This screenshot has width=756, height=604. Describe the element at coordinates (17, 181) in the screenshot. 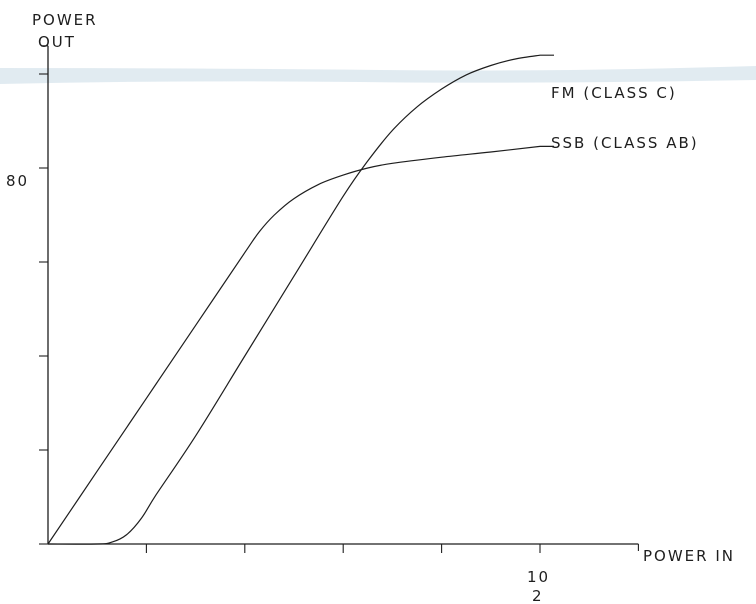

I see `y-tick-label-80: 80` at that location.